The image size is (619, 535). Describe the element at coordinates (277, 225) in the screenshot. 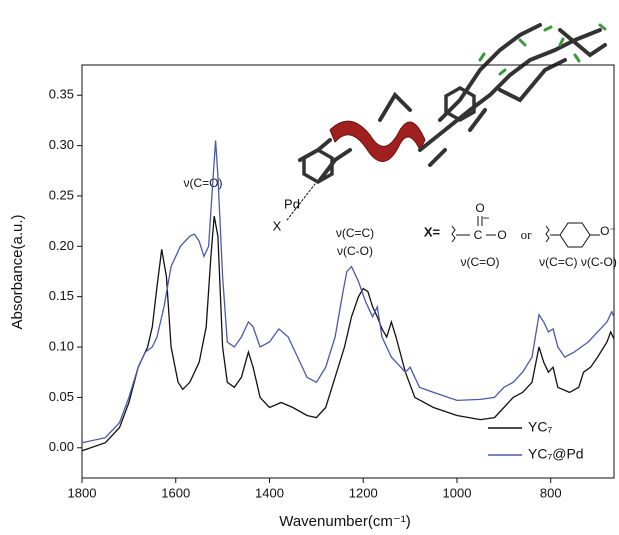

I see `annotation: X` at that location.